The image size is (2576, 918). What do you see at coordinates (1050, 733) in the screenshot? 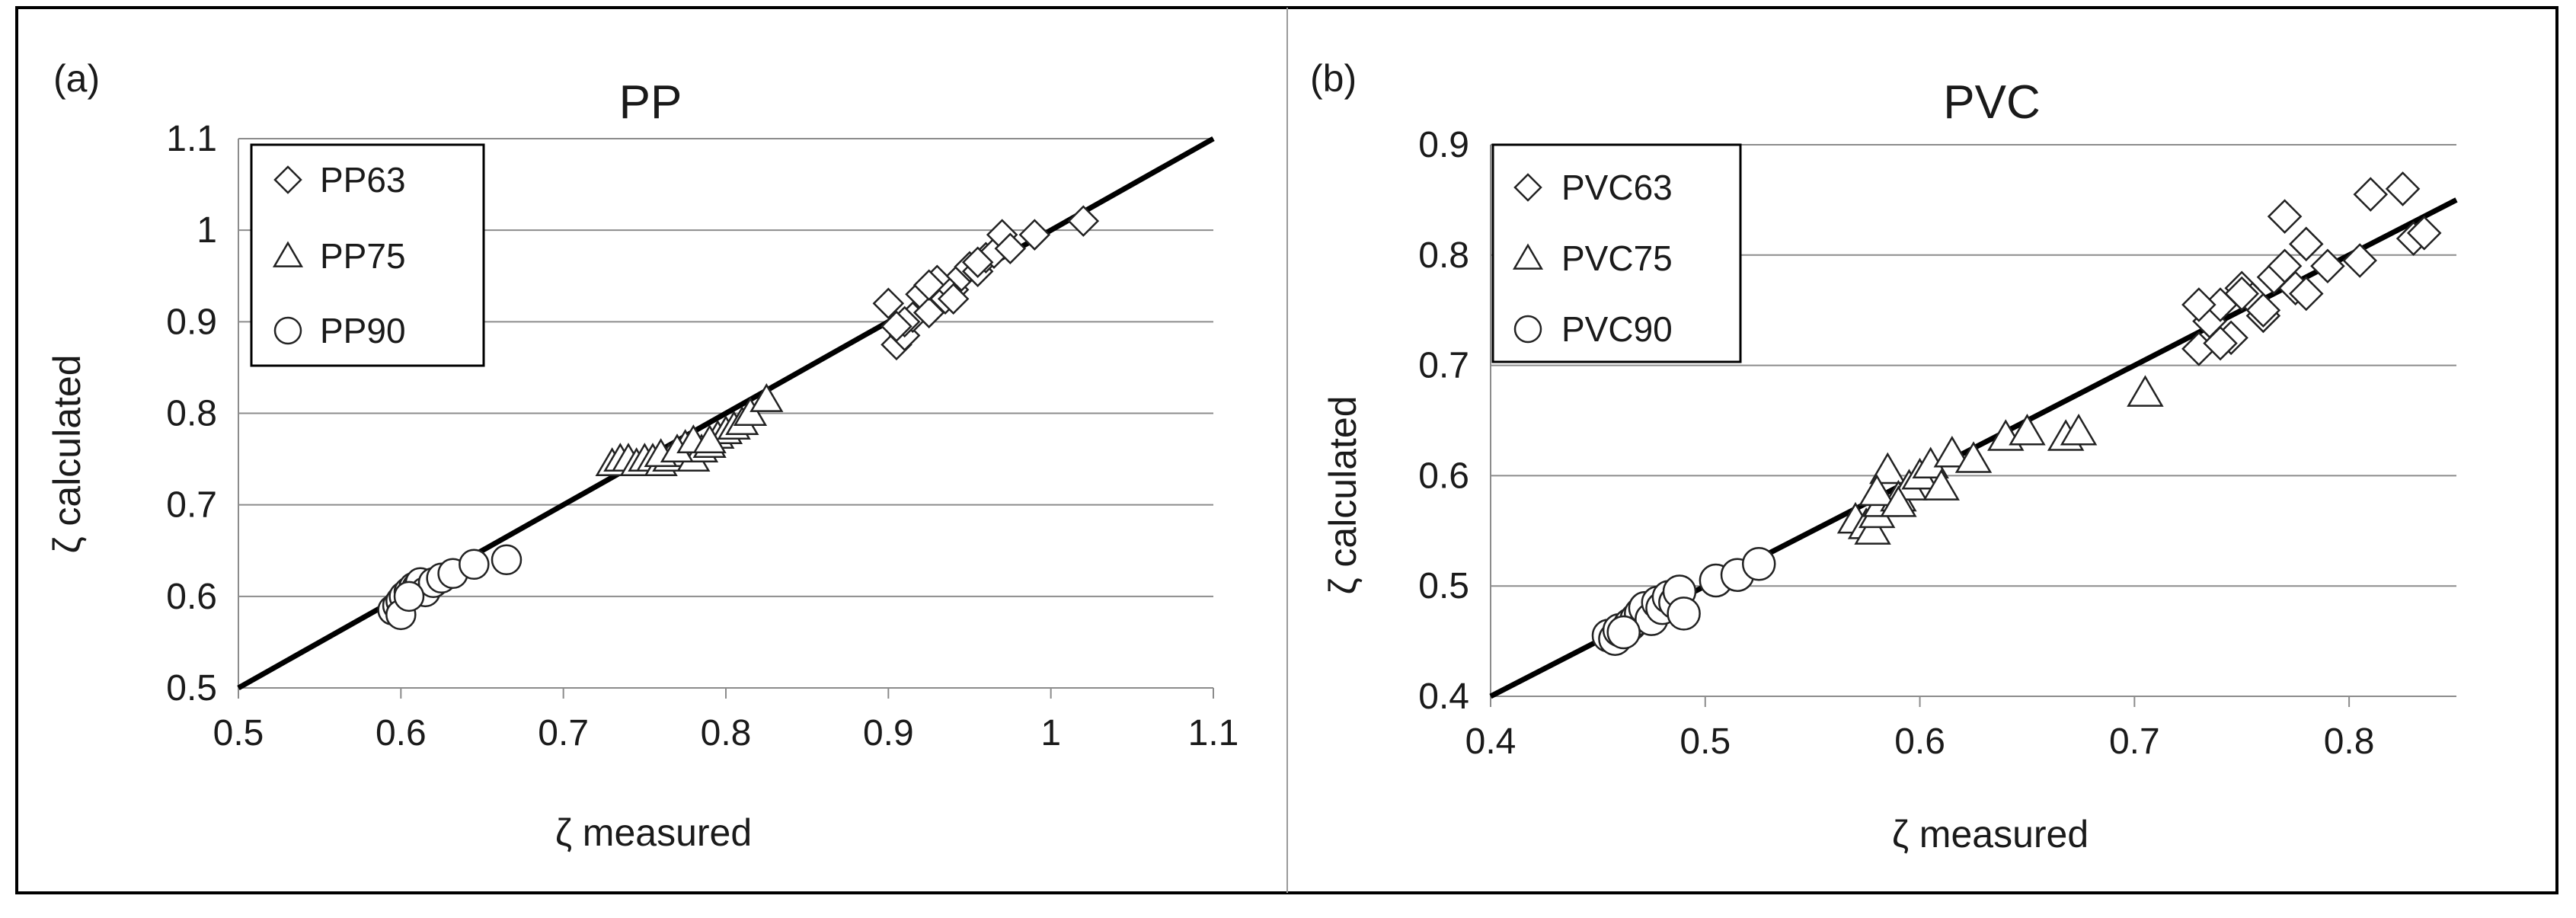
I see `panel-a-xtick-label: 1` at bounding box center [1050, 733].